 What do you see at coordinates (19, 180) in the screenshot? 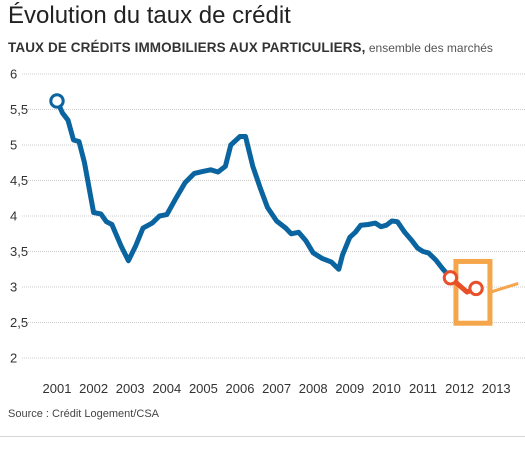
I see `y-tick-label: 4,5` at bounding box center [19, 180].